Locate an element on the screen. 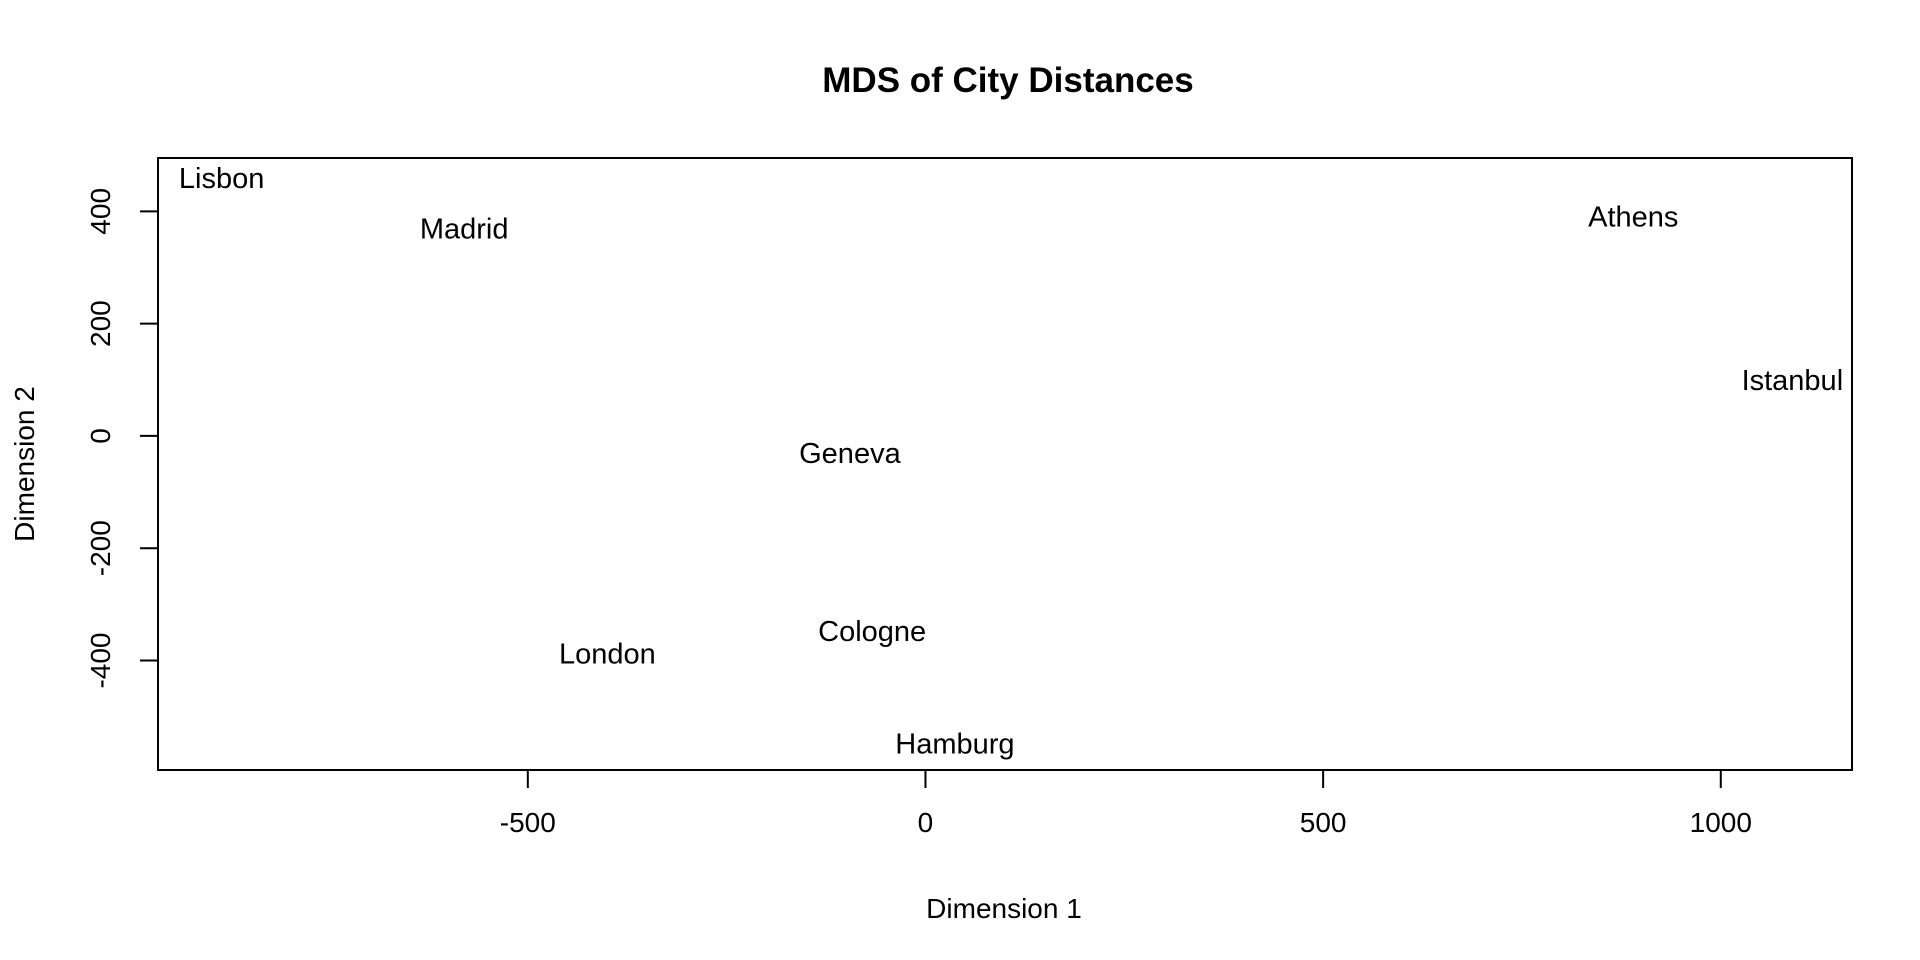 This screenshot has width=1920, height=960. city-label-london: London is located at coordinates (607, 655).